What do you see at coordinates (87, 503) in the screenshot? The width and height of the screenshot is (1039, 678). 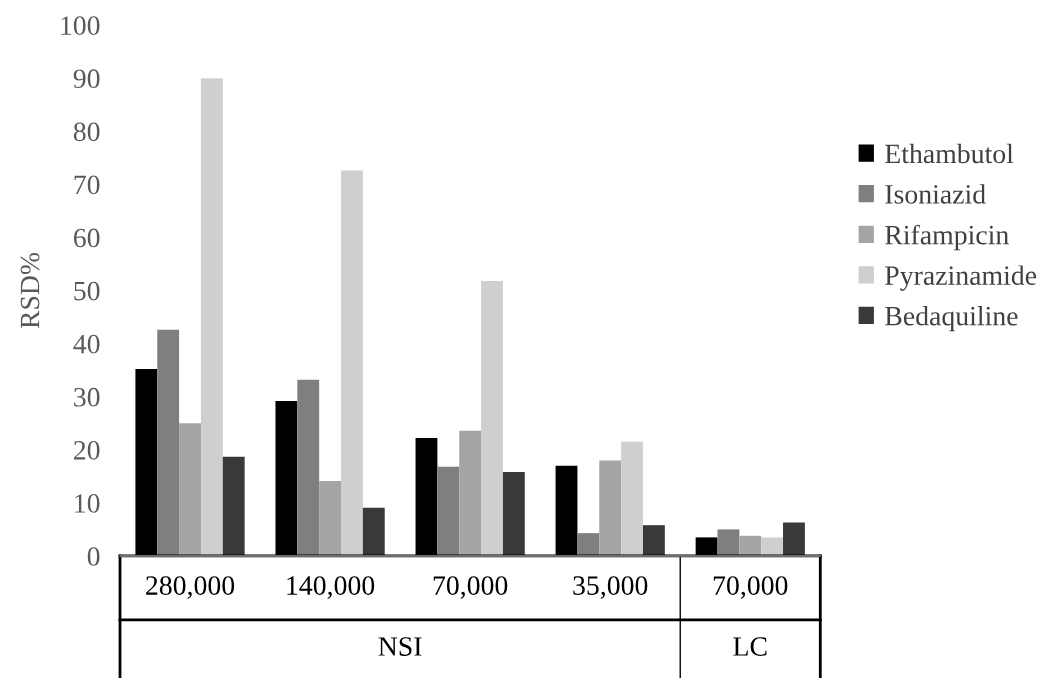 I see `y-tick-label: 10` at bounding box center [87, 503].